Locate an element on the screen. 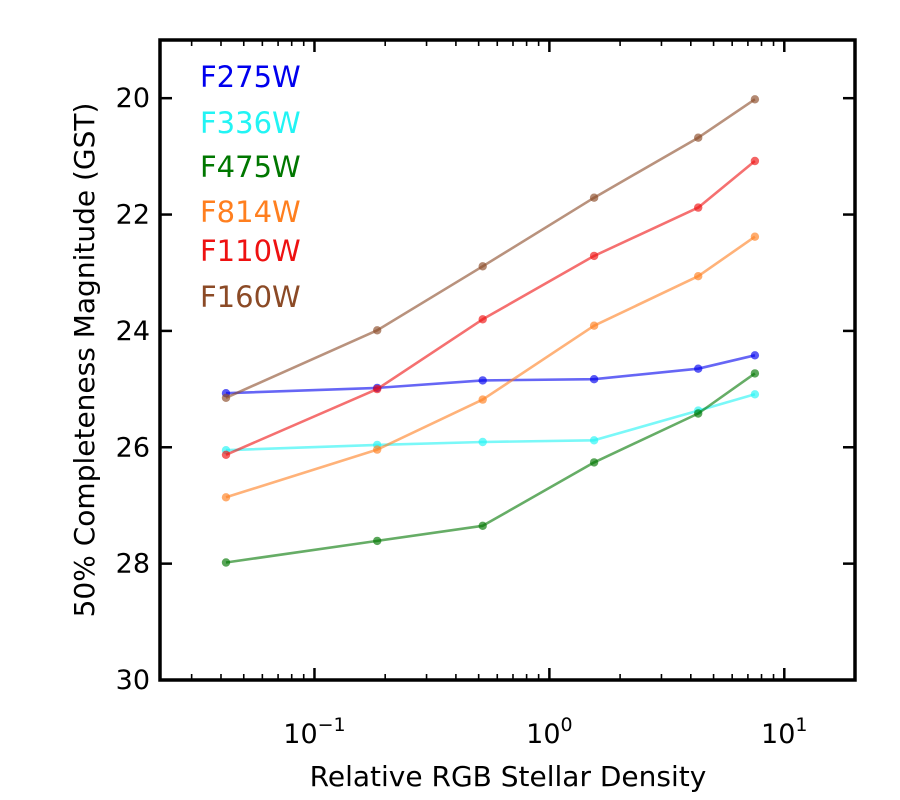  legend-entry-f814w: F814W is located at coordinates (250, 212).